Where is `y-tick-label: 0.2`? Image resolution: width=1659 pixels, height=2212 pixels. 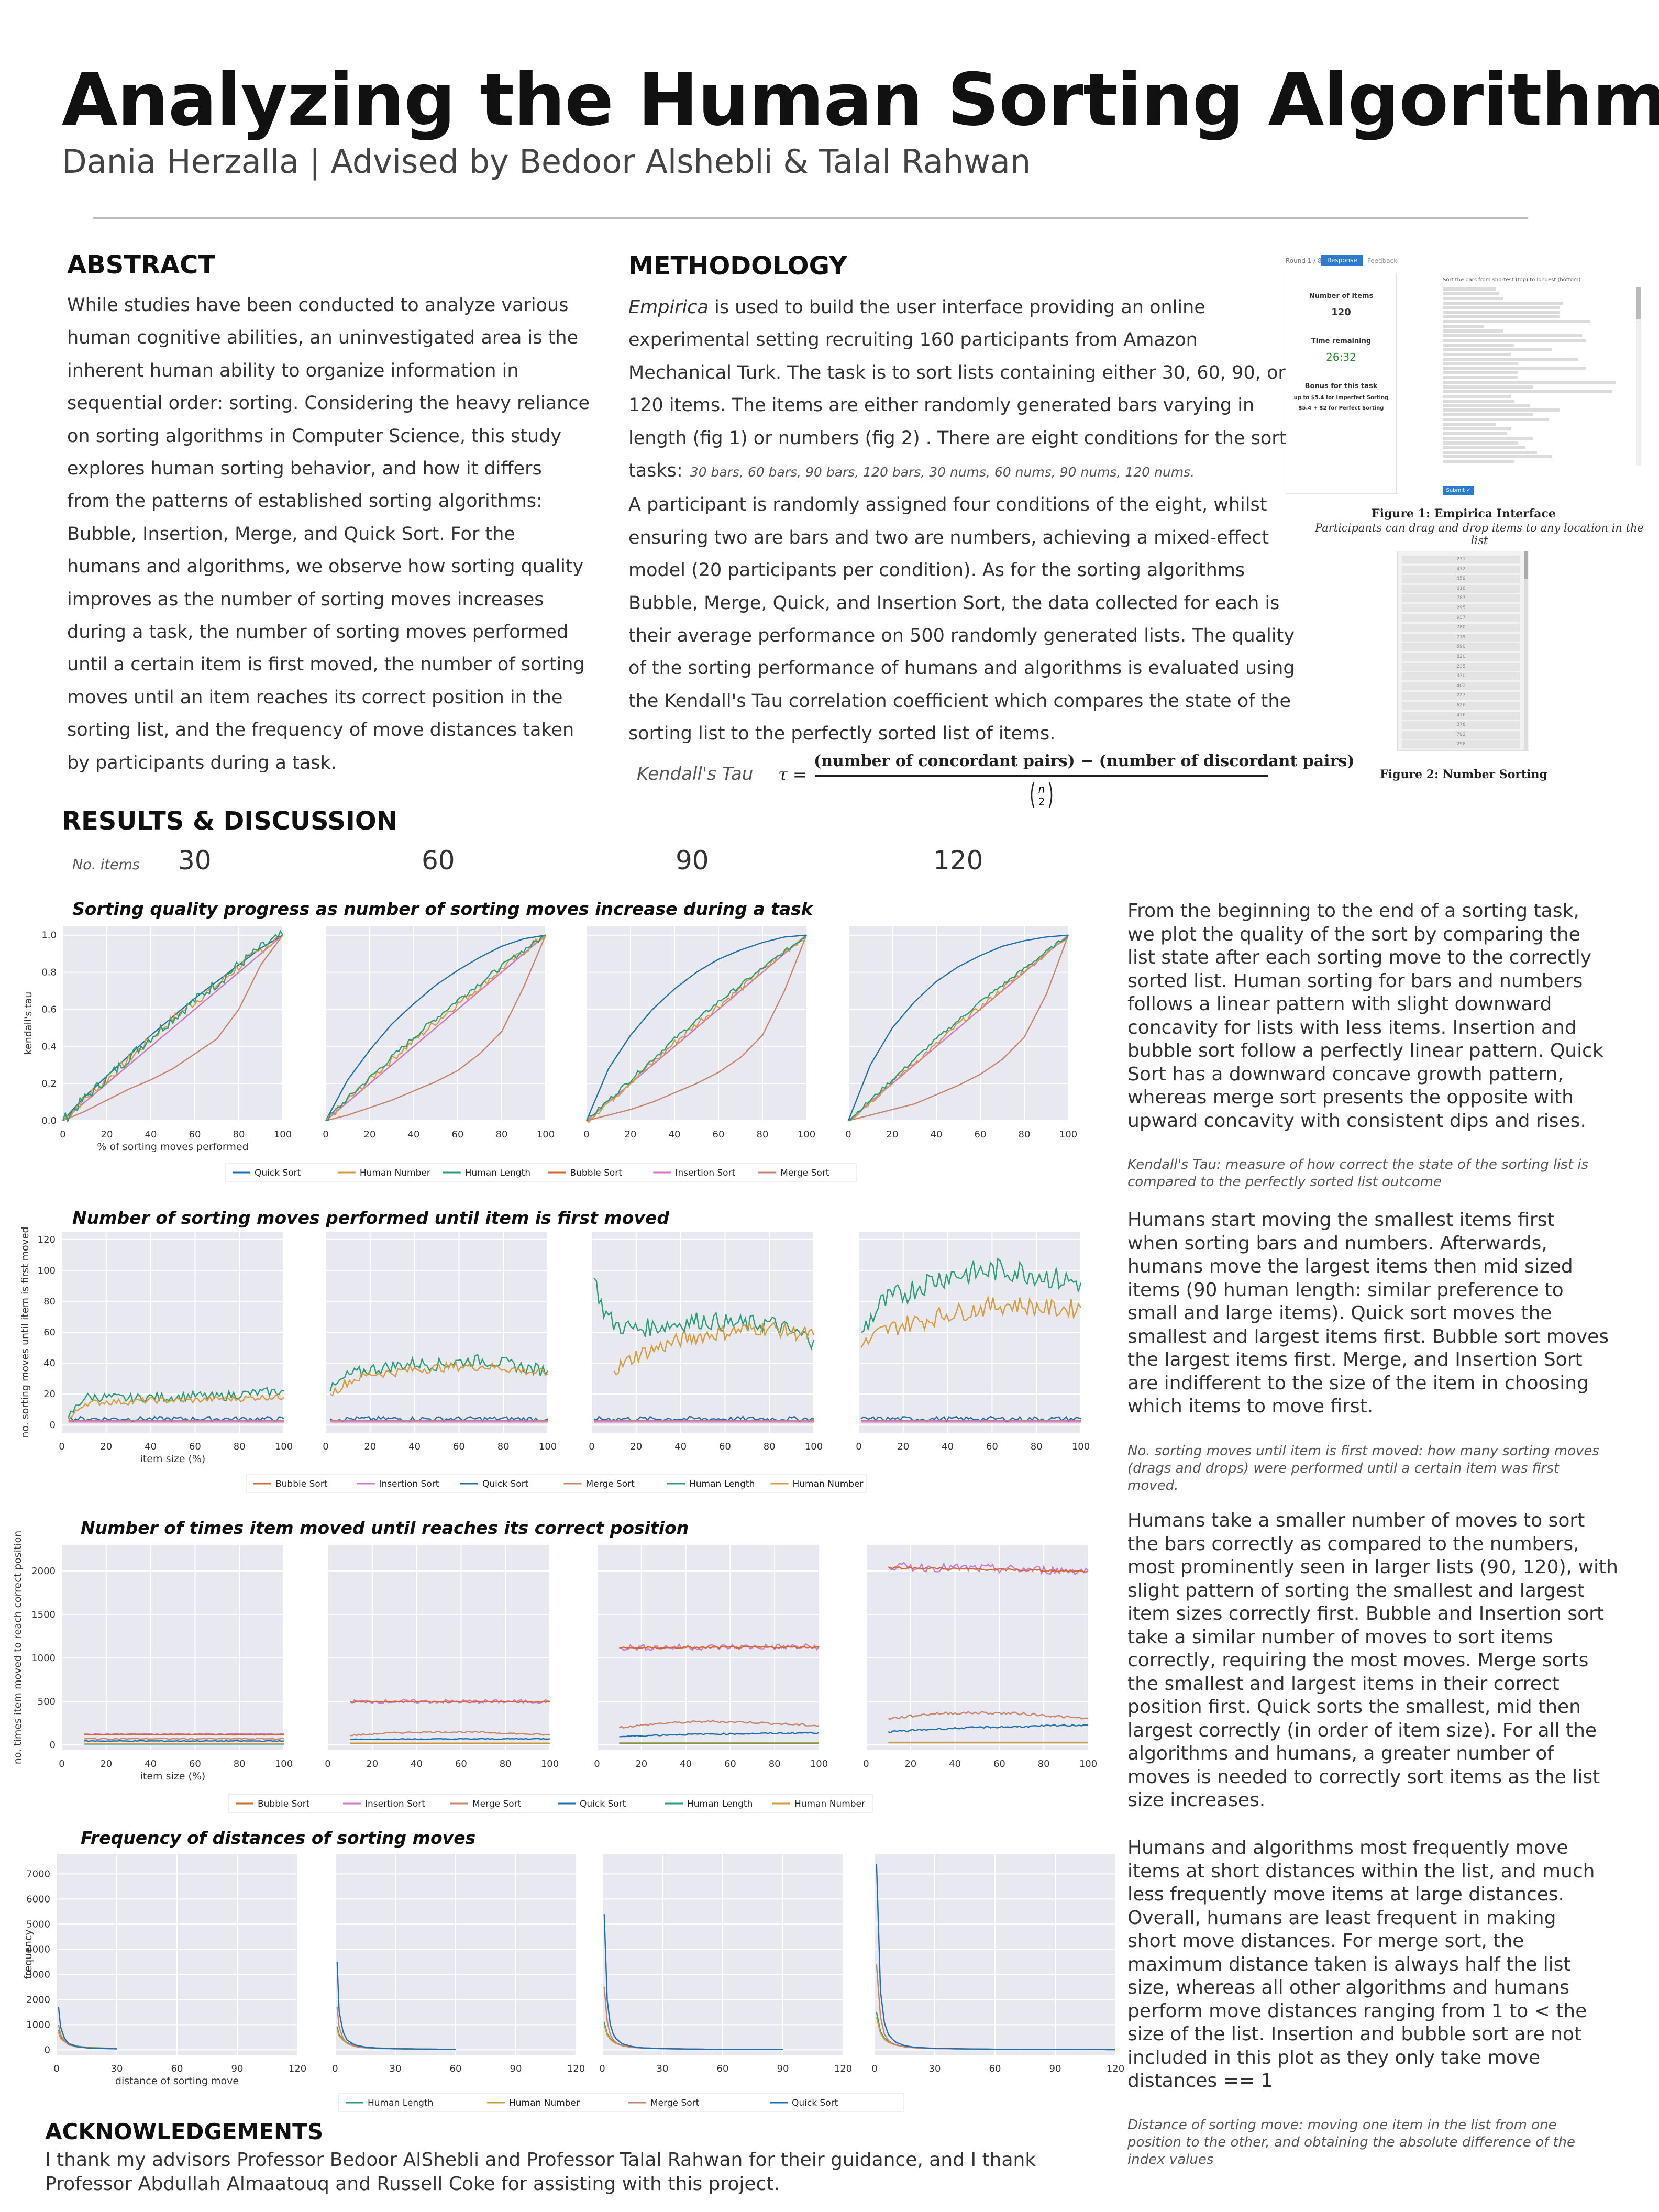
y-tick-label: 0.2 is located at coordinates (49, 1083).